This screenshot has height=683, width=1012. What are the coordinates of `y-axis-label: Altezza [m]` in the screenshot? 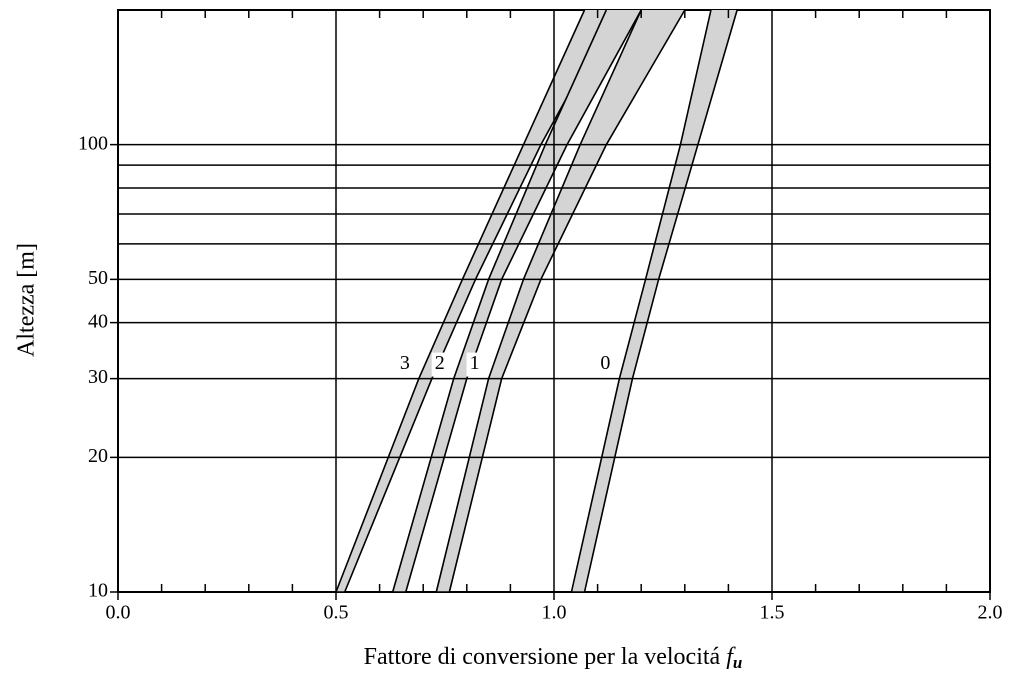 It's located at (27, 300).